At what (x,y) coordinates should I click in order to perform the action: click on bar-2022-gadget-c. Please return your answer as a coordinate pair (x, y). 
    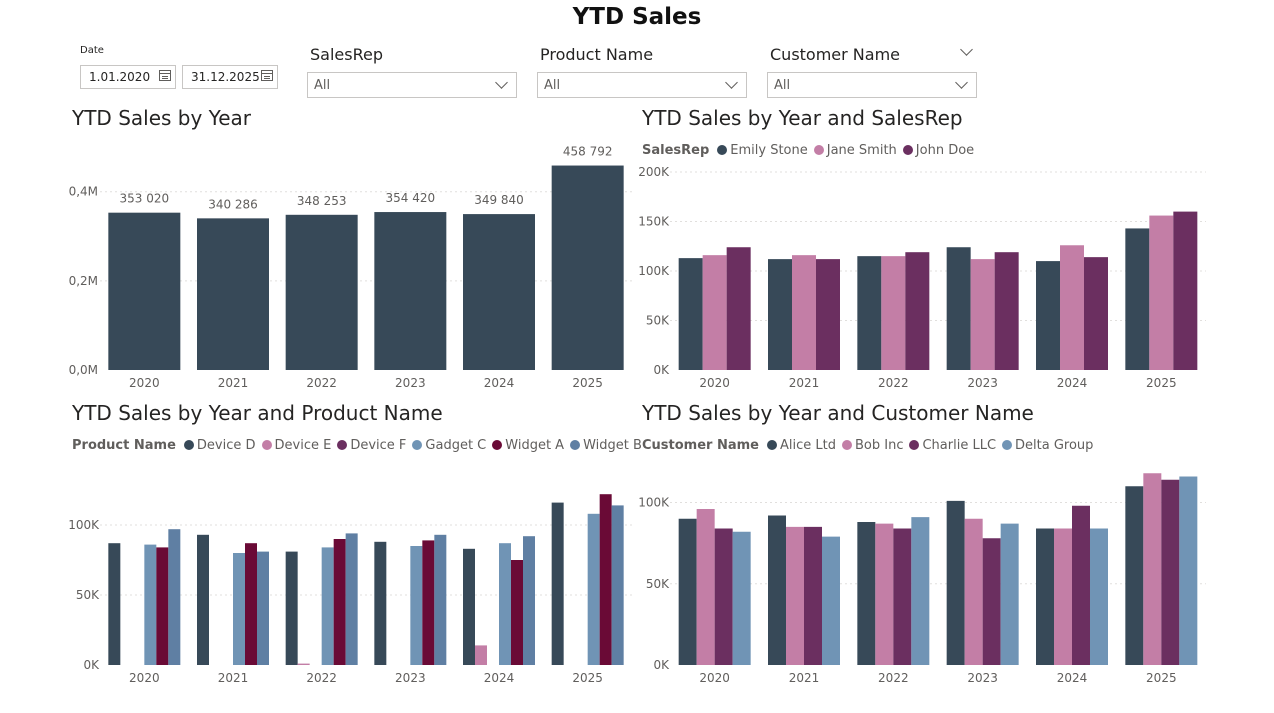
    Looking at the image, I should click on (327, 606).